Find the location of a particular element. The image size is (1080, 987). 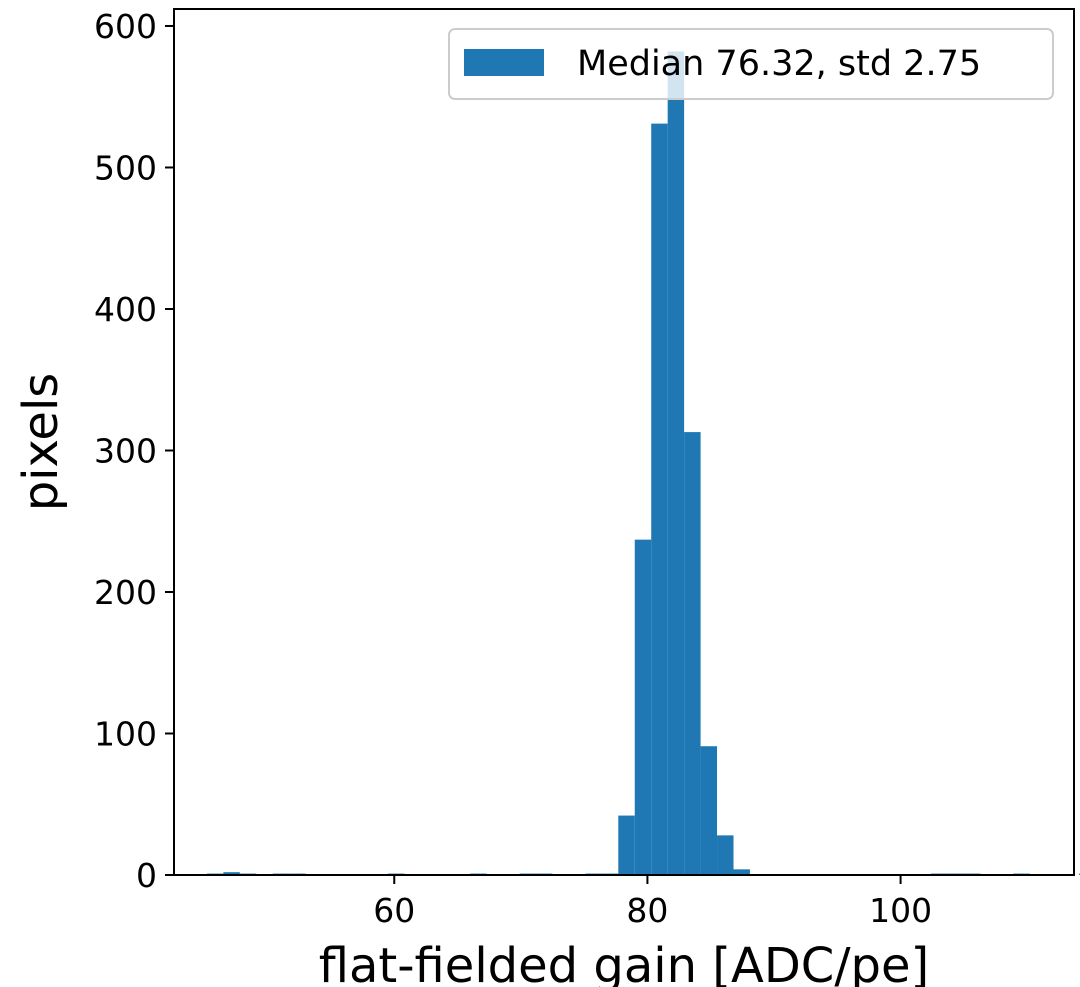

y-tick-label: 0 is located at coordinates (146, 875).